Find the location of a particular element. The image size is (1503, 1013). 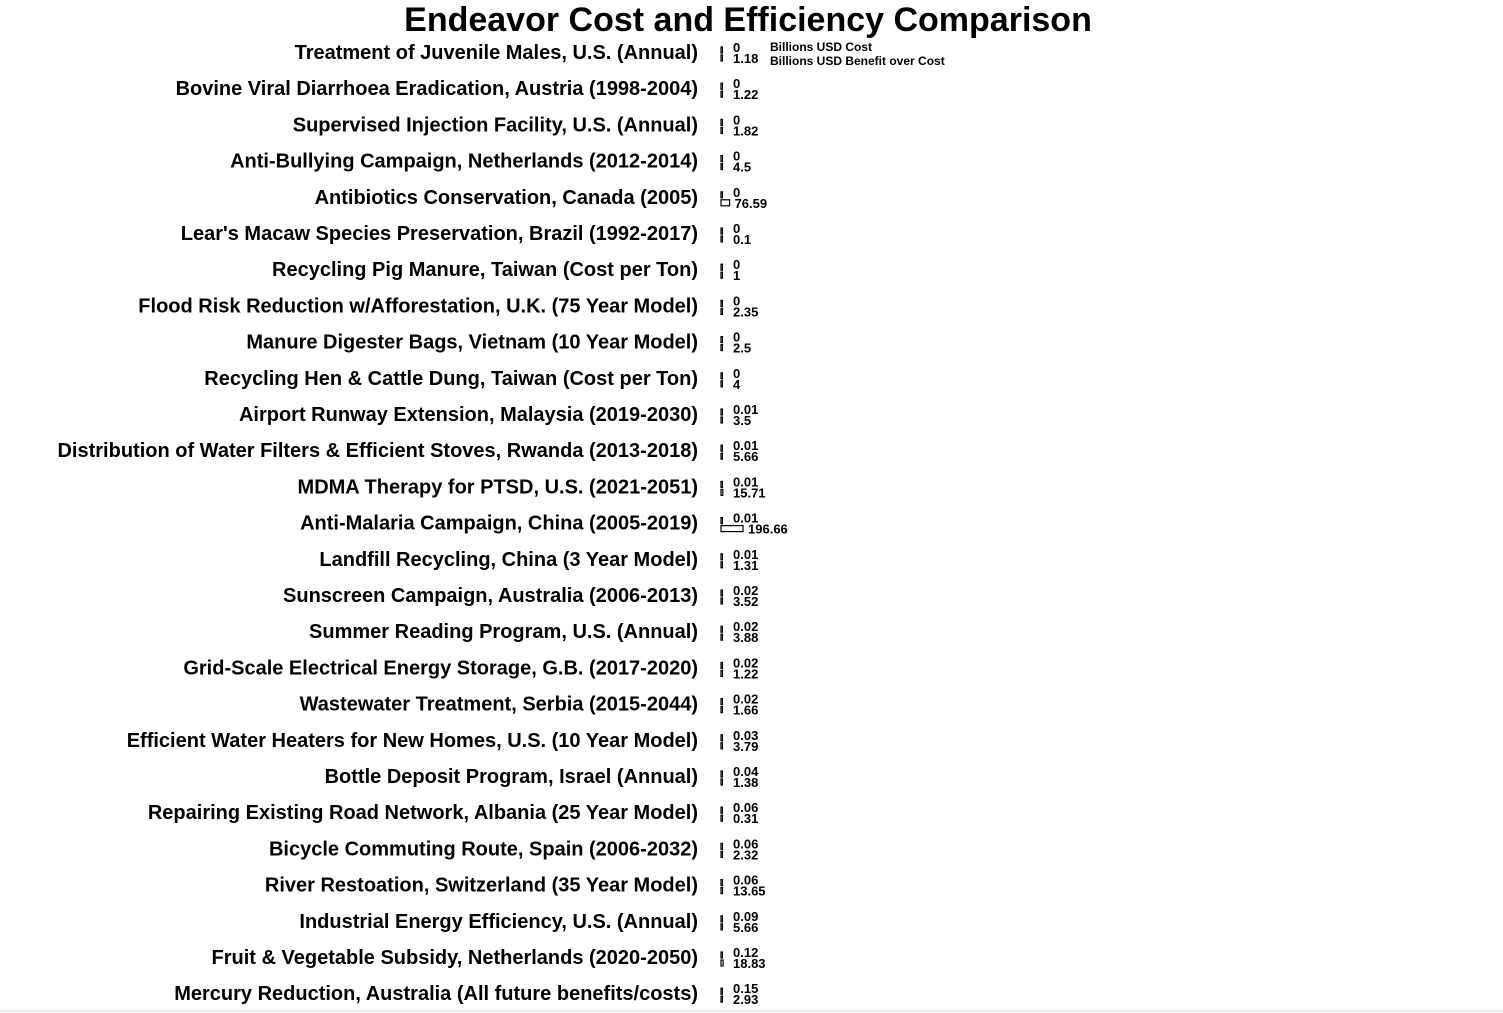

category-label: Summer Reading Program, U.S. (Annual) is located at coordinates (503, 632).